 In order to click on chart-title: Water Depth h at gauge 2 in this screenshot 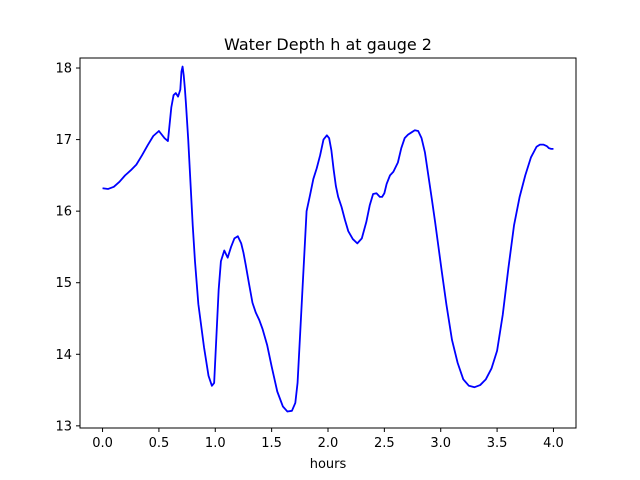, I will do `click(328, 44)`.